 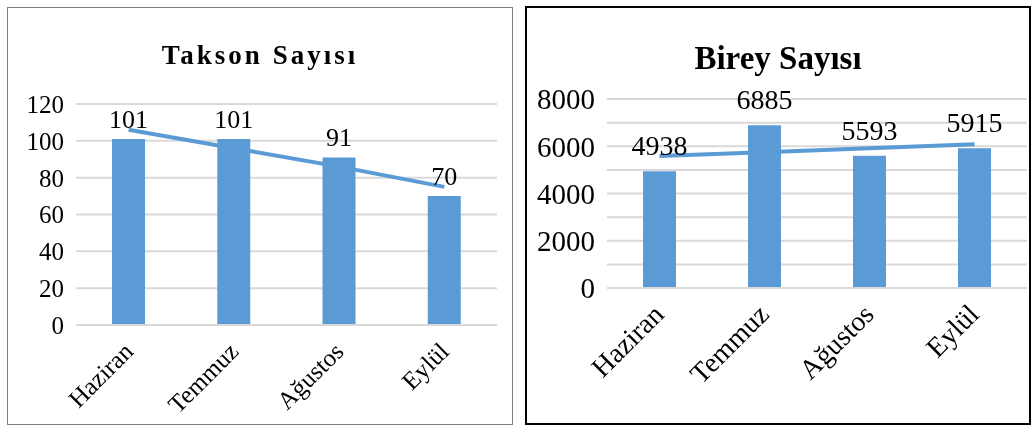 What do you see at coordinates (51, 289) in the screenshot?
I see `y-tick-label: 20` at bounding box center [51, 289].